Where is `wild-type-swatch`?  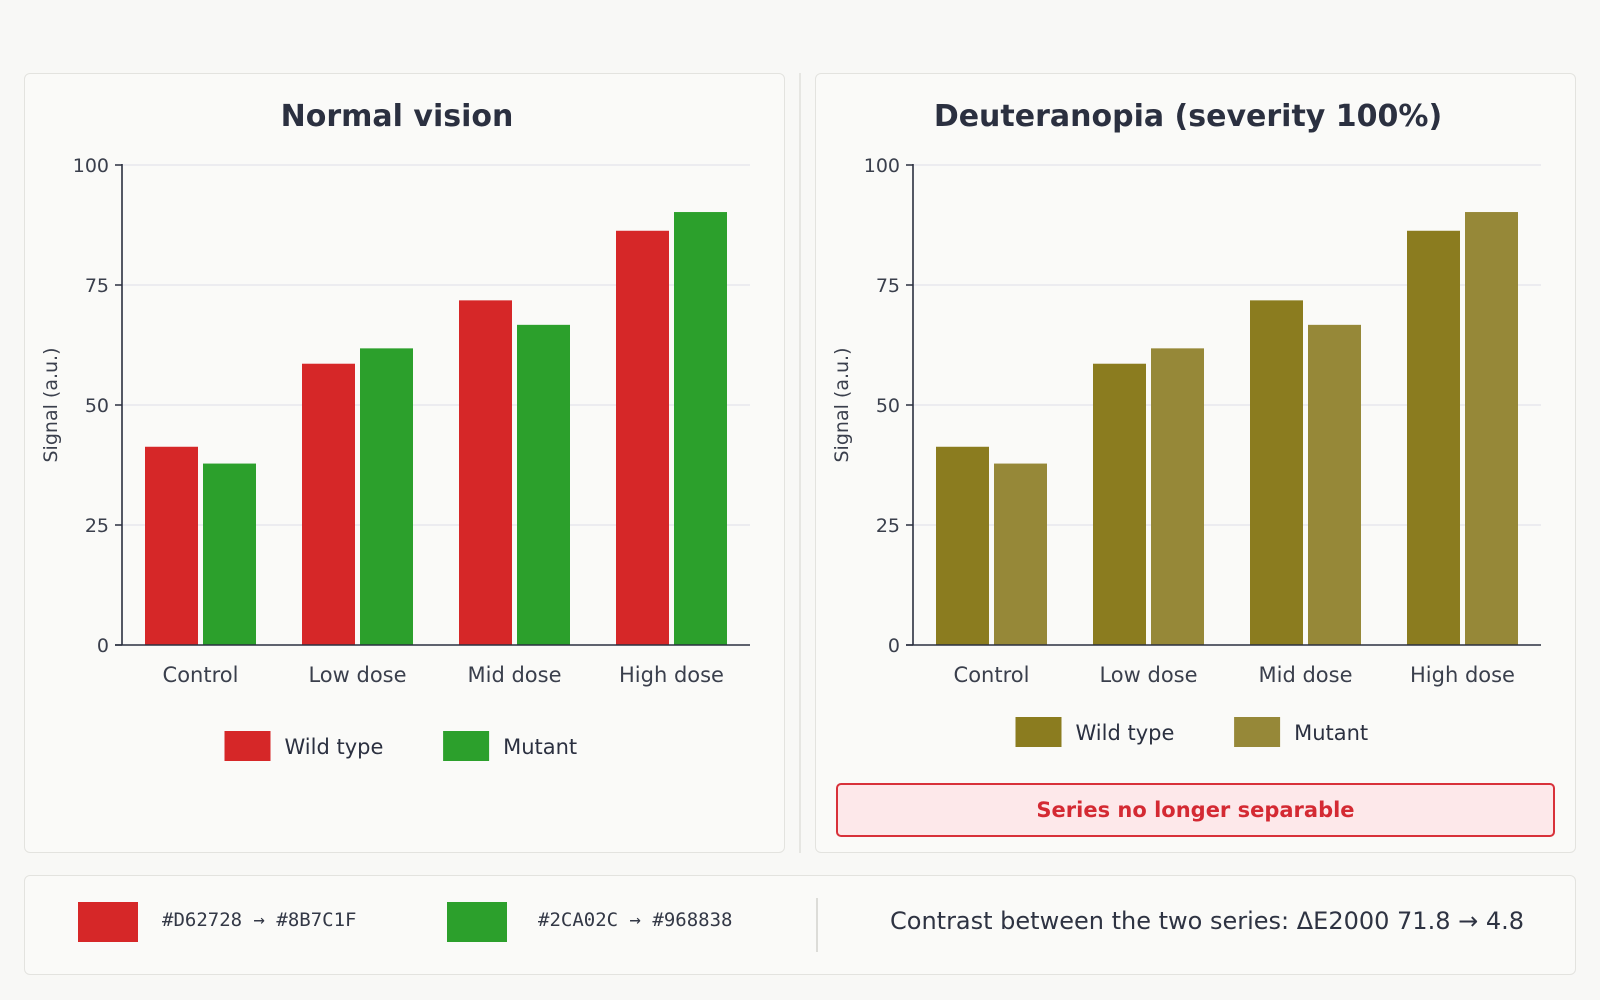
wild-type-swatch is located at coordinates (108, 922).